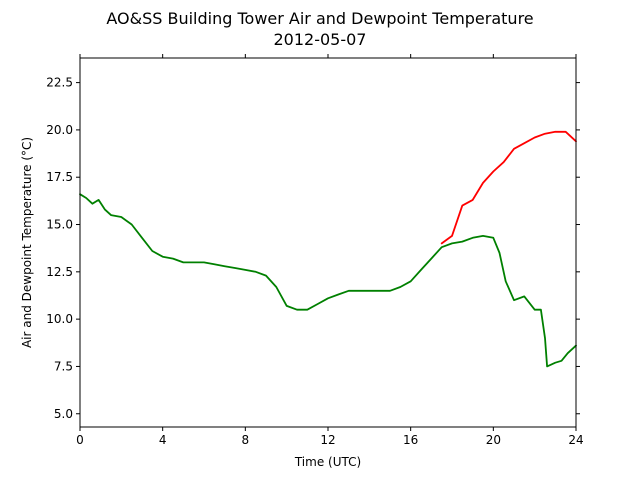  I want to click on chart-subtitle: 2012-05-07, so click(320, 39).